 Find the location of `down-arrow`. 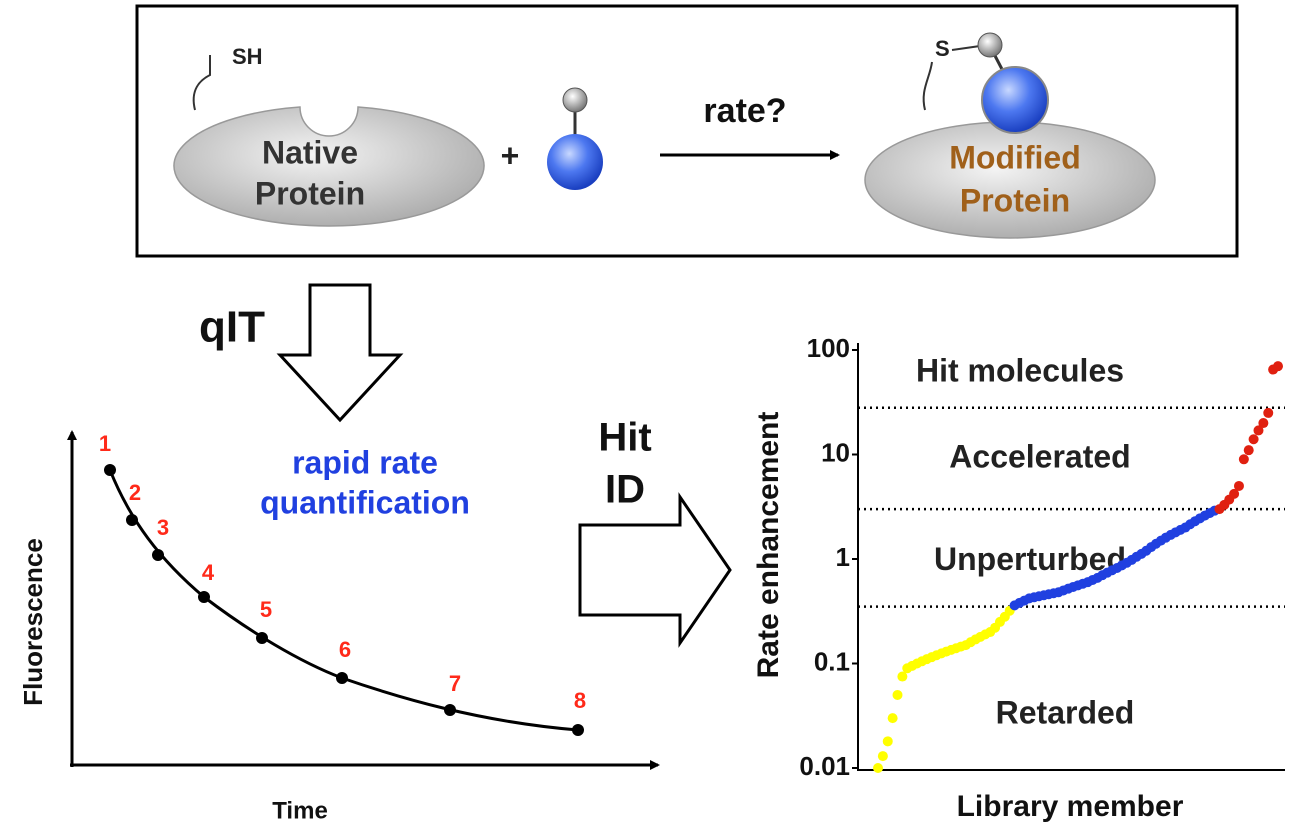

down-arrow is located at coordinates (340, 353).